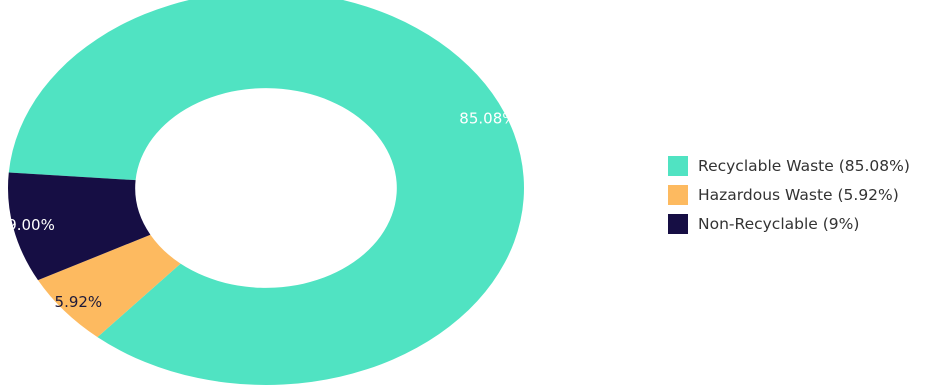 The width and height of the screenshot is (952, 386). Describe the element at coordinates (487, 118) in the screenshot. I see `slice-data-label: 85.08%` at that location.